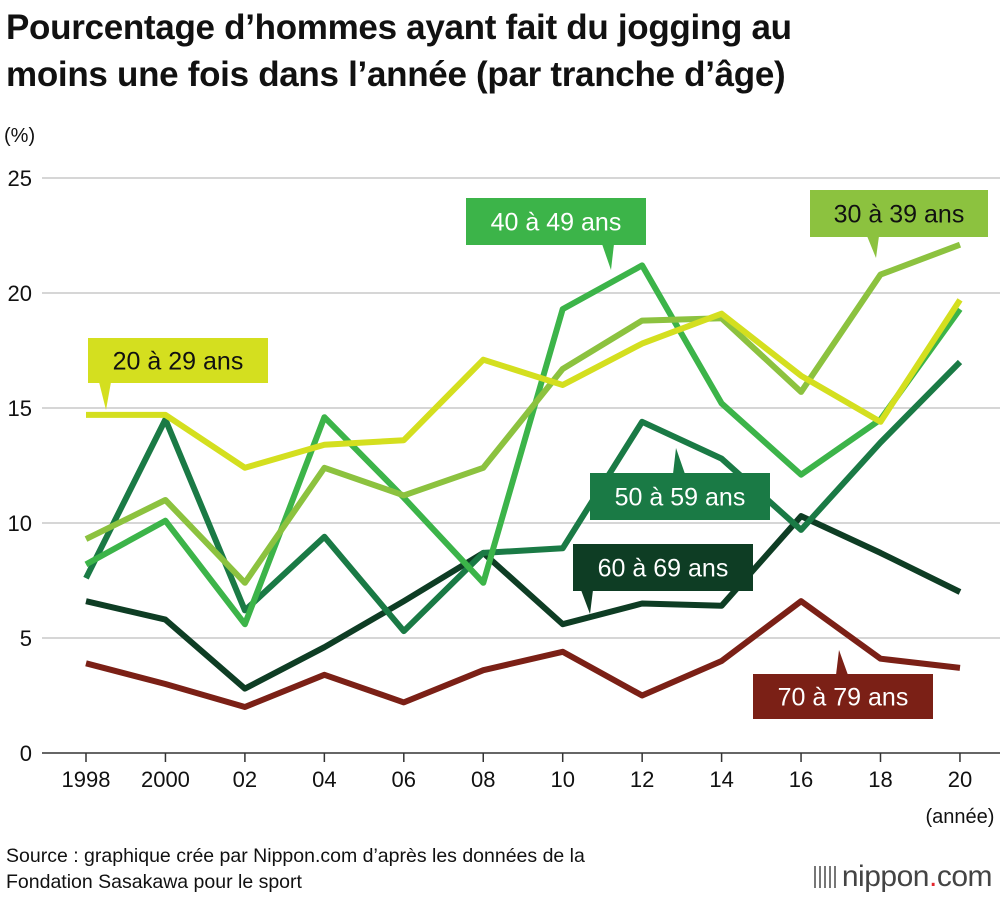 Image resolution: width=1000 pixels, height=902 pixels. I want to click on x-tick-label: 08, so click(483, 779).